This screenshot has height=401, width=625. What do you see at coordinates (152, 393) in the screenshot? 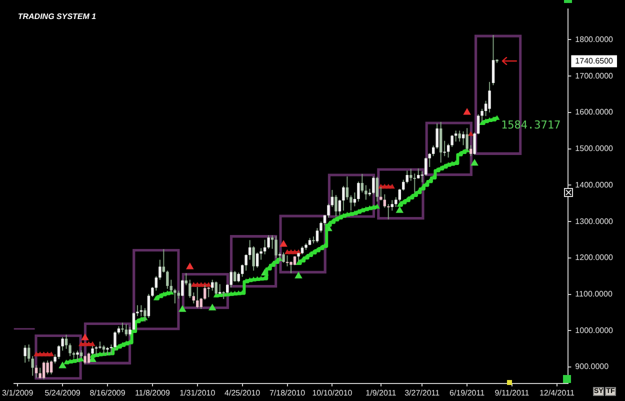
I see `x-tick-label: 11/8/2009` at bounding box center [152, 393].